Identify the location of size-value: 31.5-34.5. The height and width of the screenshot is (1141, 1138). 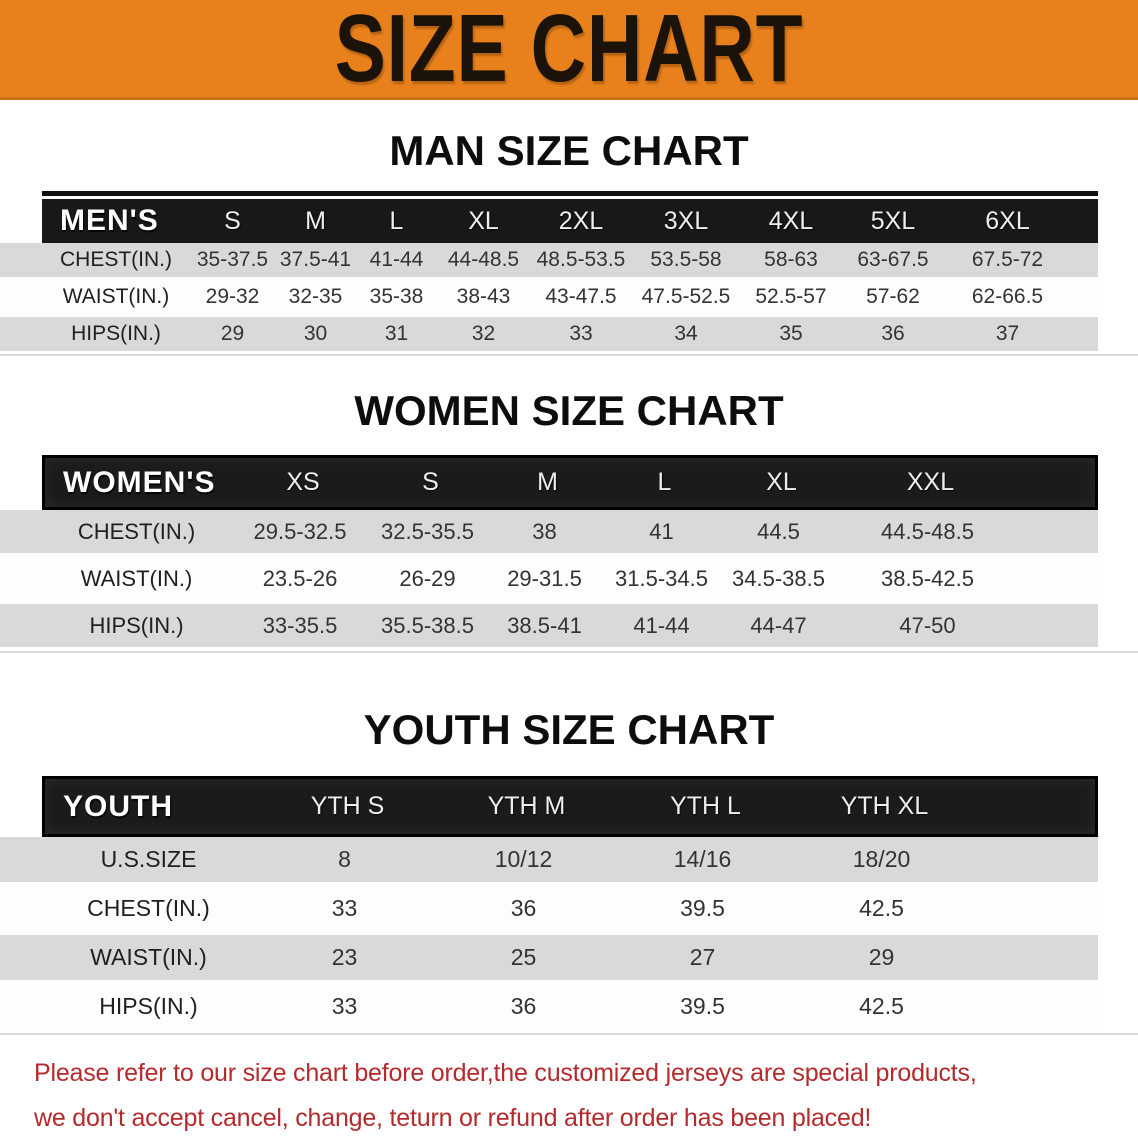
(661, 578).